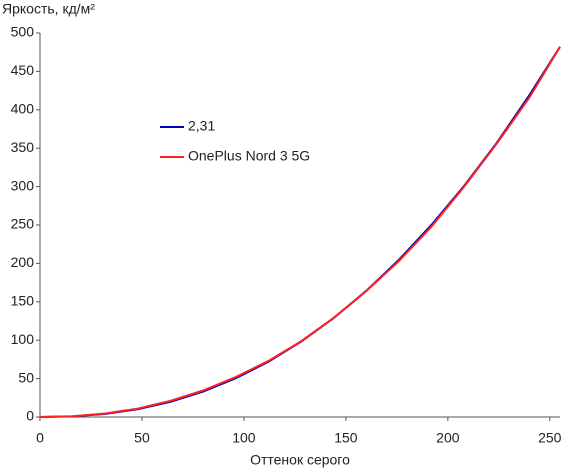  I want to click on y-tick-label: 100, so click(23, 339).